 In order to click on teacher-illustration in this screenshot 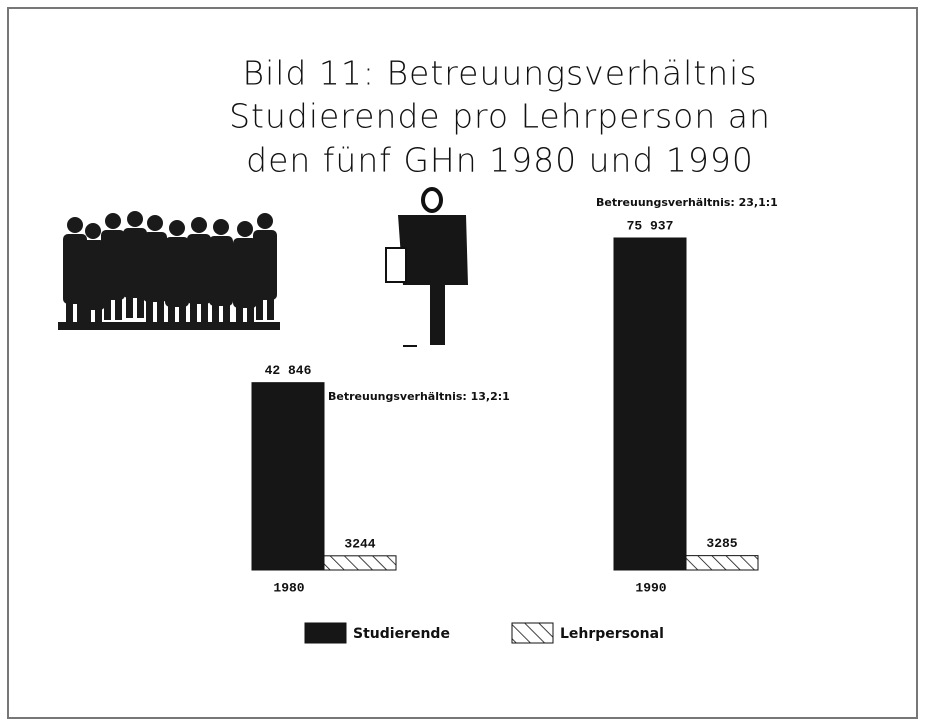, I will do `click(426, 267)`.